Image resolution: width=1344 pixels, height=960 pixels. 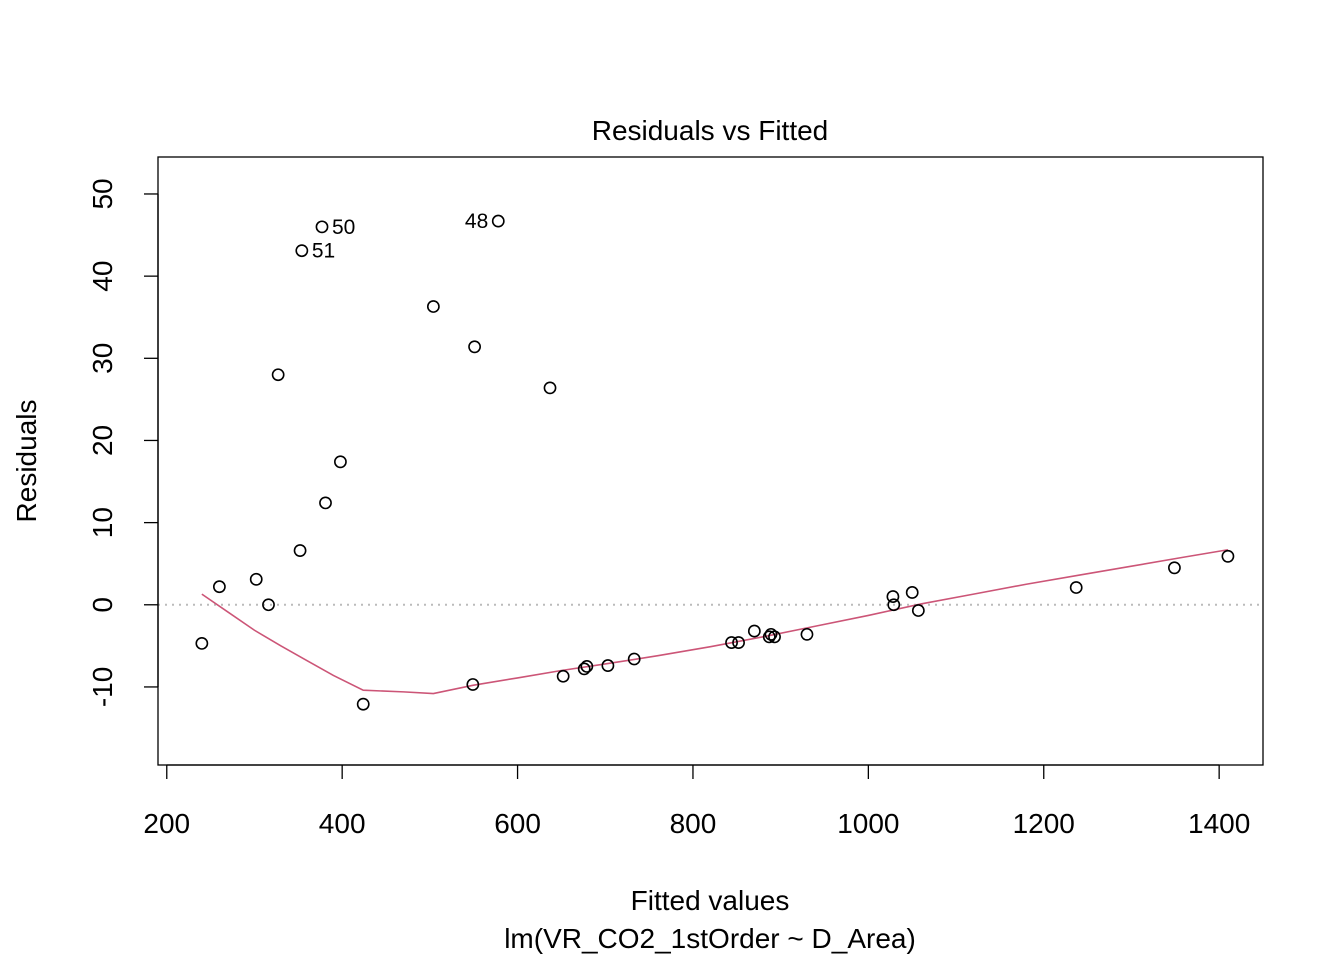 I want to click on x-axis: 200 400 600 800 1000 1200 1400, so click(x=696, y=801).